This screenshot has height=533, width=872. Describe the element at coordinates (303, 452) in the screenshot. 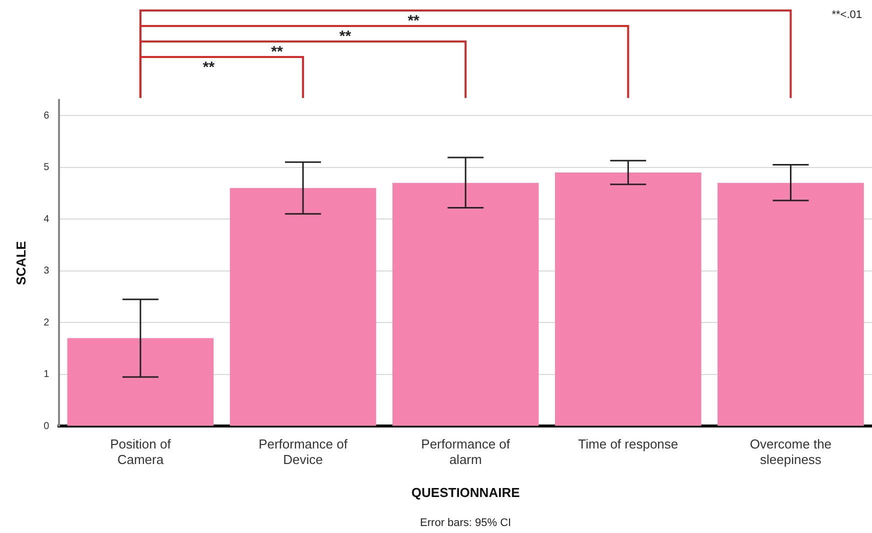

I see `x-tick-label: Performance of Device` at that location.